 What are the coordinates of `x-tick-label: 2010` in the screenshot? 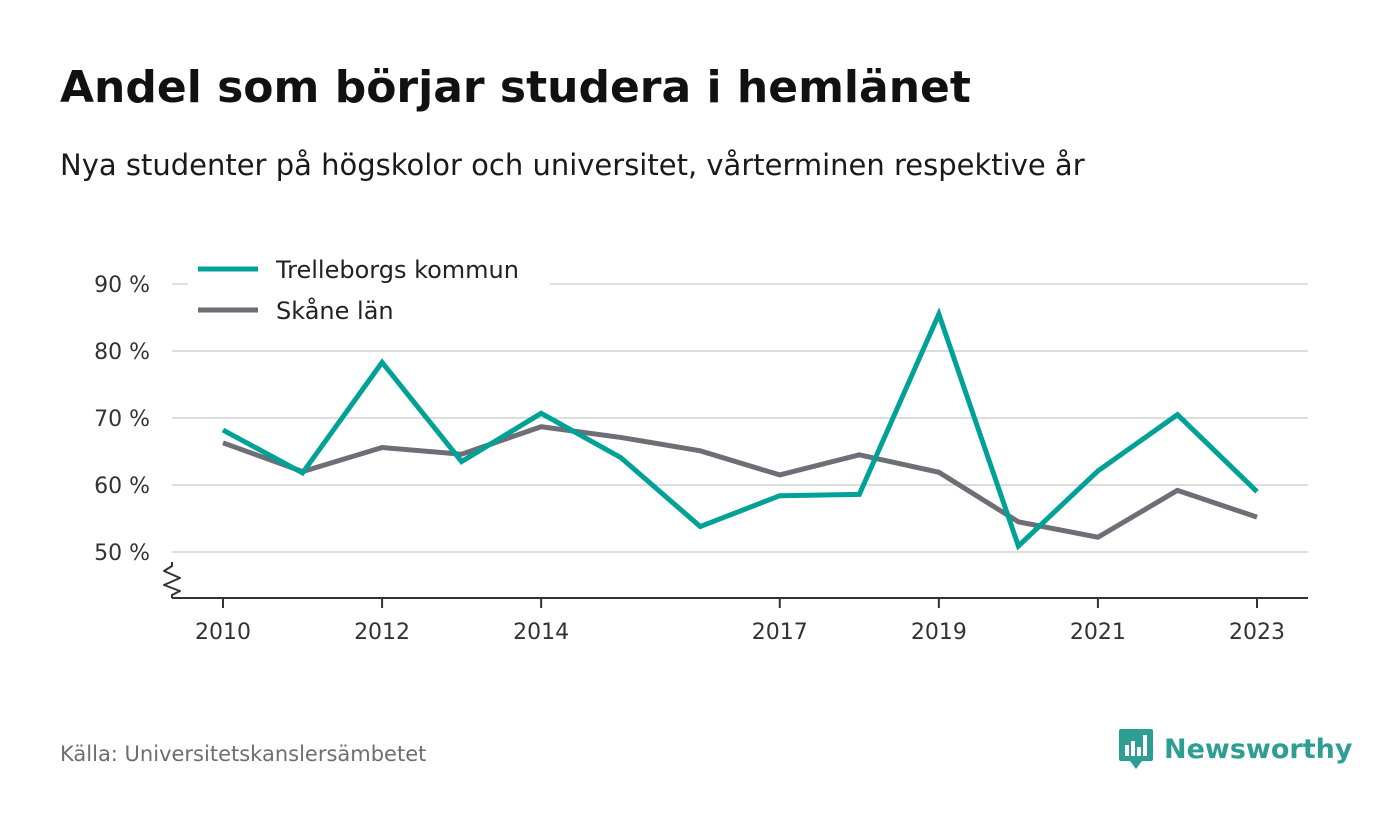 It's located at (223, 632).